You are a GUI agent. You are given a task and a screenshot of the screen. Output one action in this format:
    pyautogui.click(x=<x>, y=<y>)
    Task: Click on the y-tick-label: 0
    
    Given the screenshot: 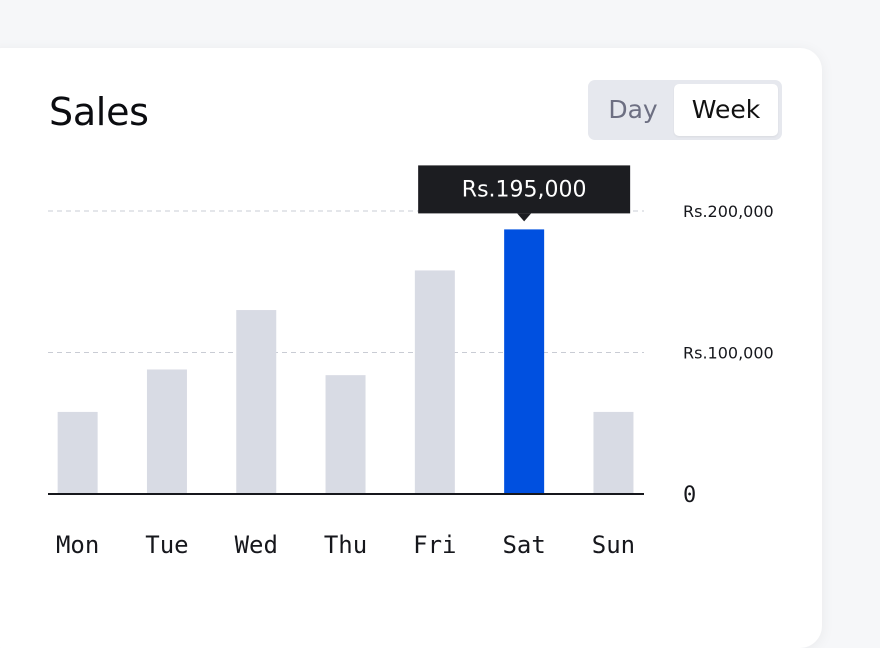 What is the action you would take?
    pyautogui.click(x=689, y=495)
    